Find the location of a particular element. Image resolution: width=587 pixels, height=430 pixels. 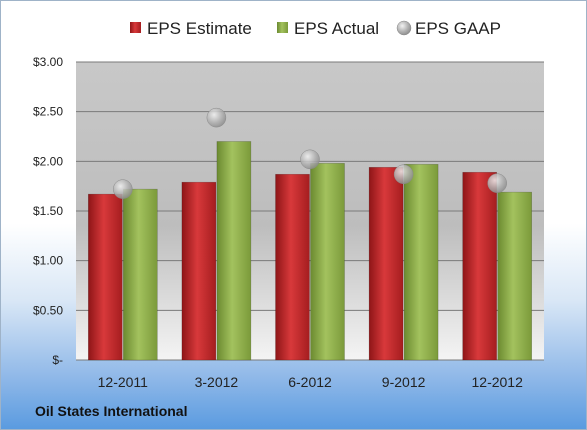

legend-eps-gaap-label: EPS GAAP is located at coordinates (458, 28).